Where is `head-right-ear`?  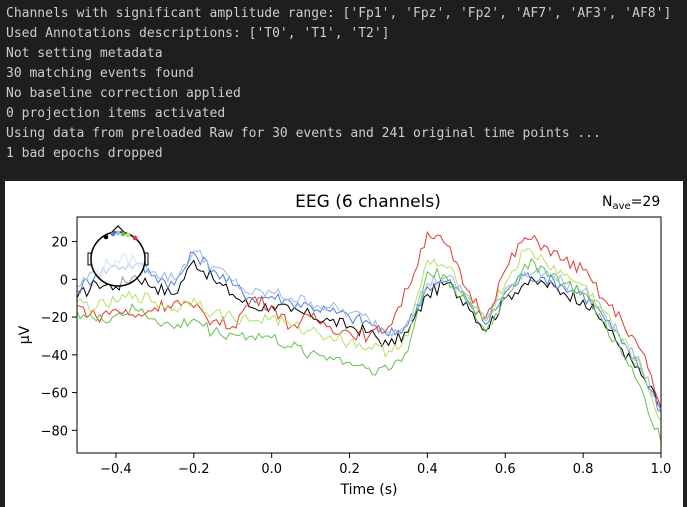 head-right-ear is located at coordinates (146, 259).